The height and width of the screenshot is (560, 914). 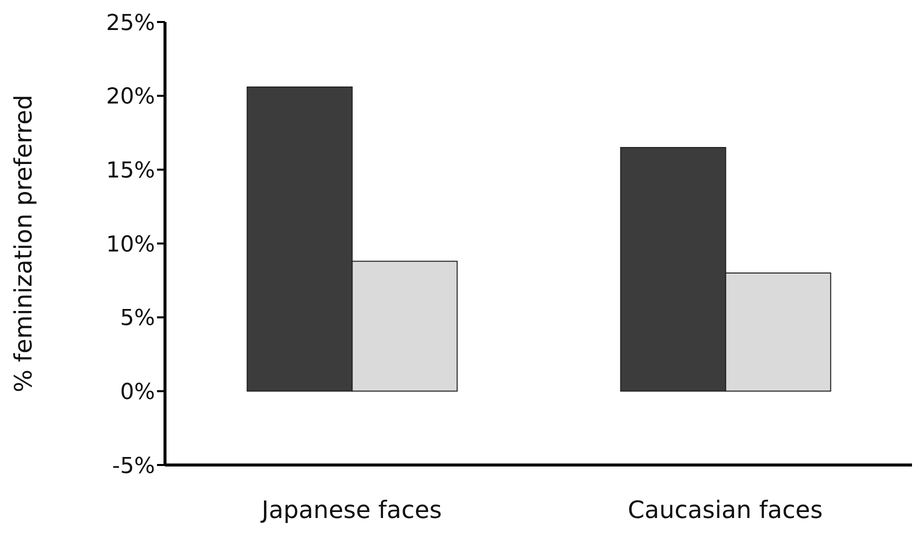 I want to click on y-tick-label: 25%, so click(x=130, y=23).